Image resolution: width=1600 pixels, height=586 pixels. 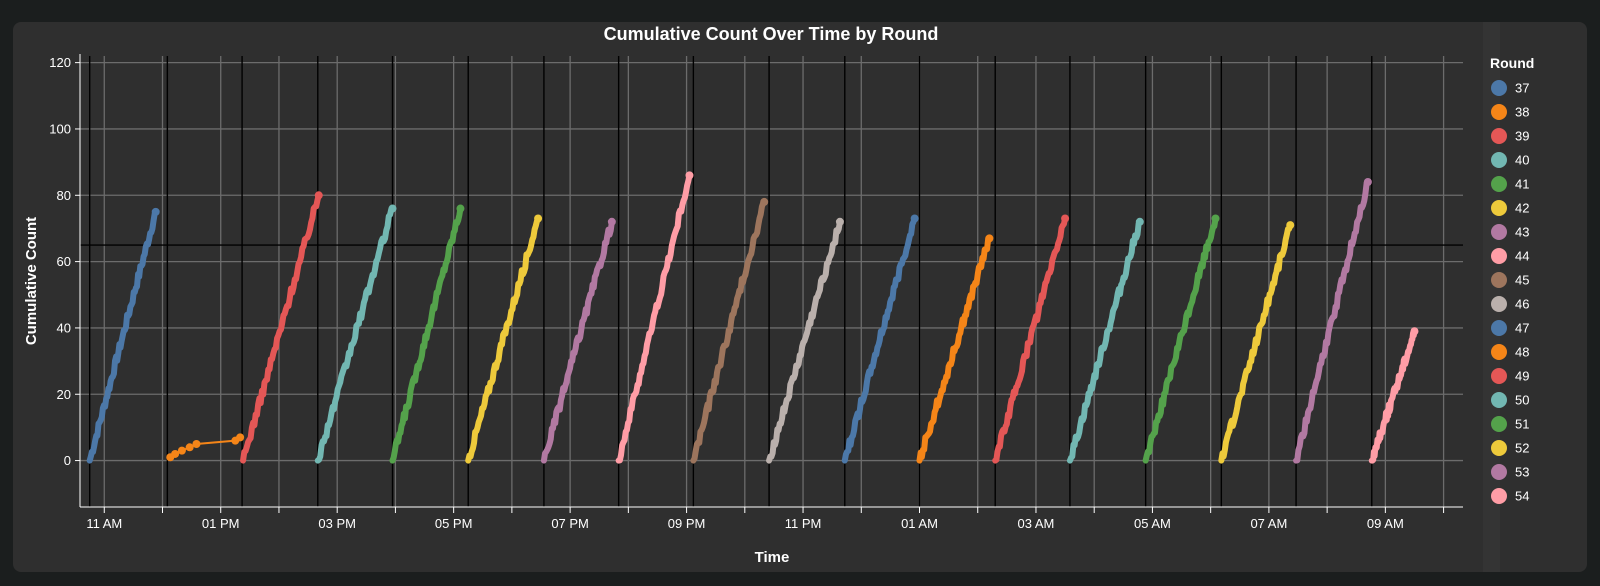 What do you see at coordinates (64, 327) in the screenshot?
I see `y-tick-label: 40` at bounding box center [64, 327].